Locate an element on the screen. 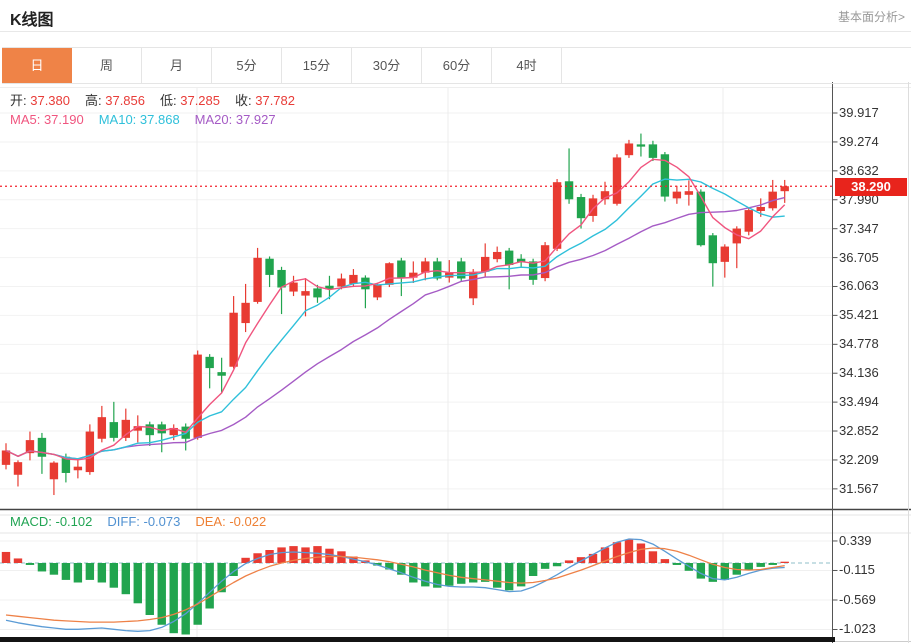 The width and height of the screenshot is (911, 643). diff-value-label: DIFF: is located at coordinates (123, 521).